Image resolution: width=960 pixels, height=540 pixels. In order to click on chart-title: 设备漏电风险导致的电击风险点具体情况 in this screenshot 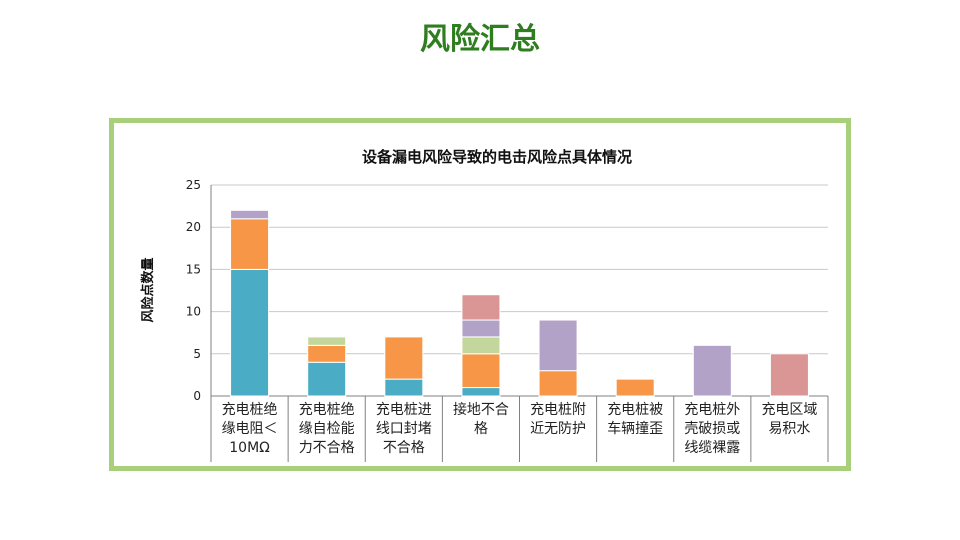, I will do `click(497, 157)`.